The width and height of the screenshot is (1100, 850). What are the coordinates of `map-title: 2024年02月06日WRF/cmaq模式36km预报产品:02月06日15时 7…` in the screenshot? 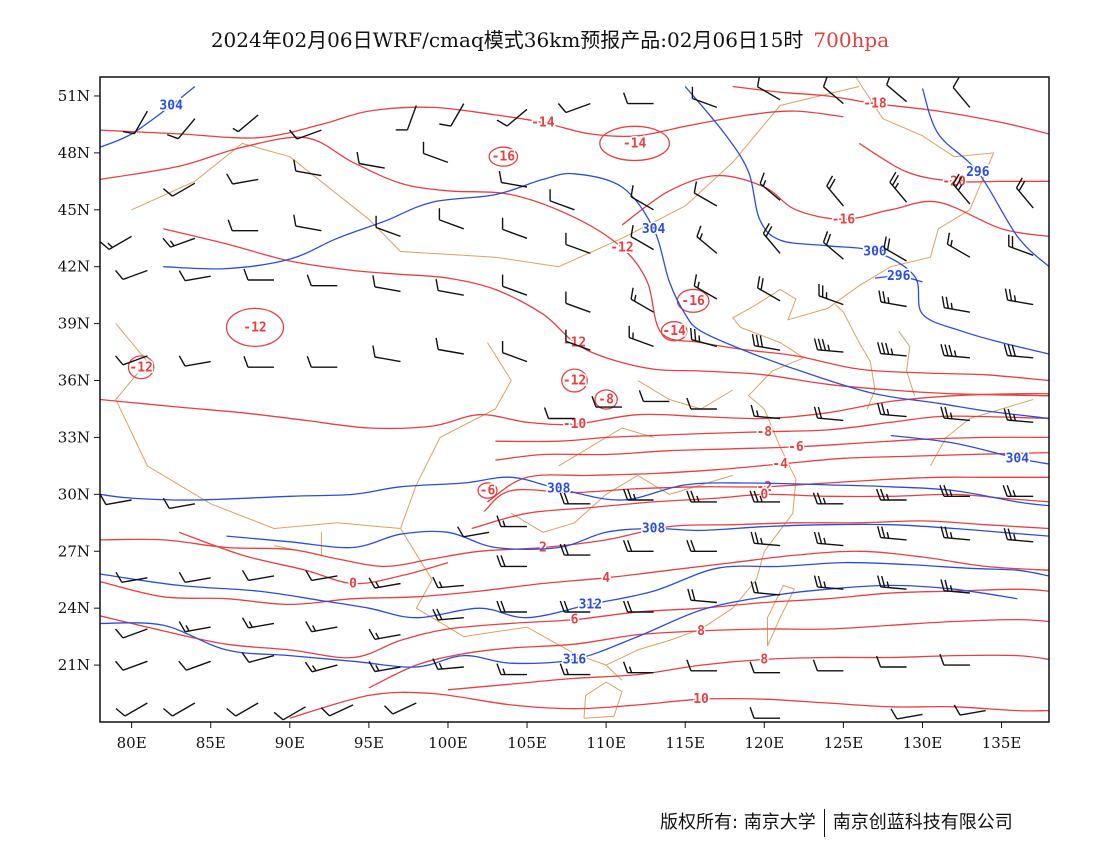 It's located at (550, 38).